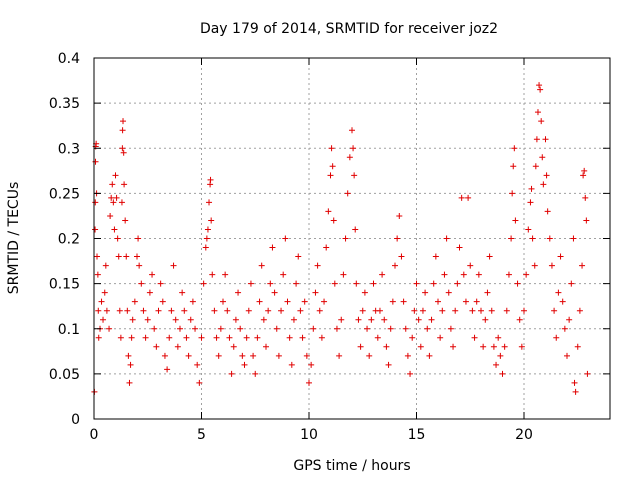  What do you see at coordinates (64, 375) in the screenshot?
I see `y-tick-label: 0.05` at bounding box center [64, 375].